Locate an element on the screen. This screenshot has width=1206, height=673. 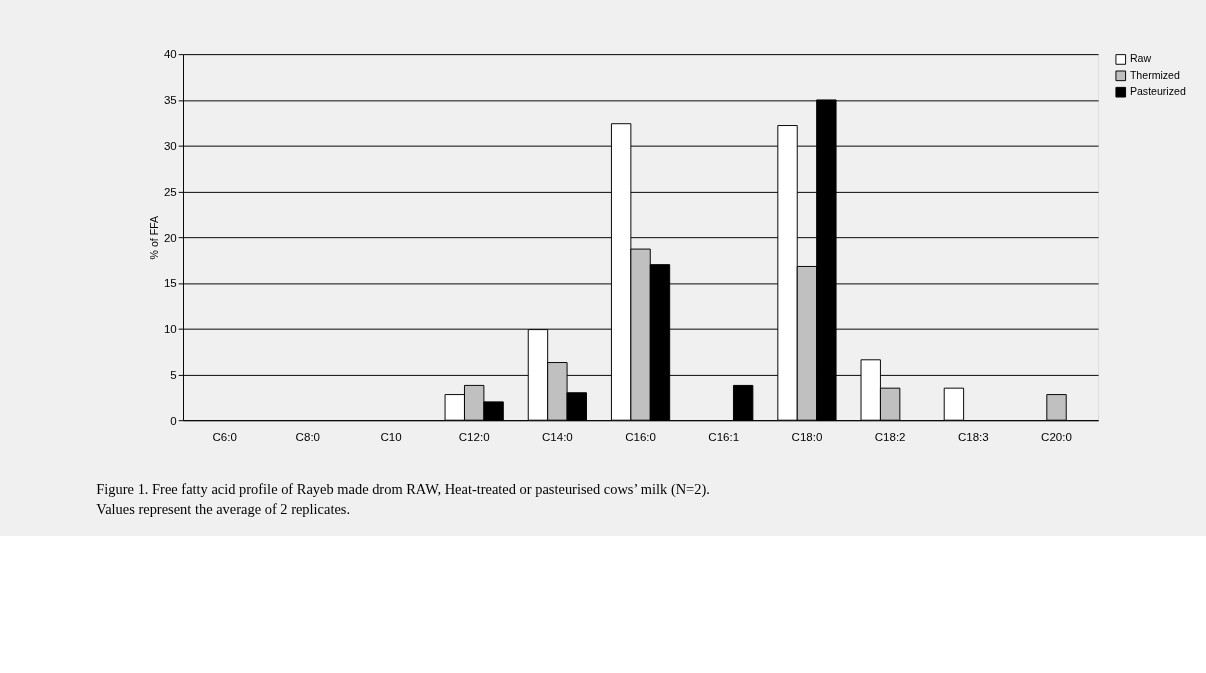
caption: Figure 1. Free fatty acid profile of Rayeb made drom RAW, Heat-treated or pasteurised cows’ milk (N=2). is located at coordinates (403, 490).